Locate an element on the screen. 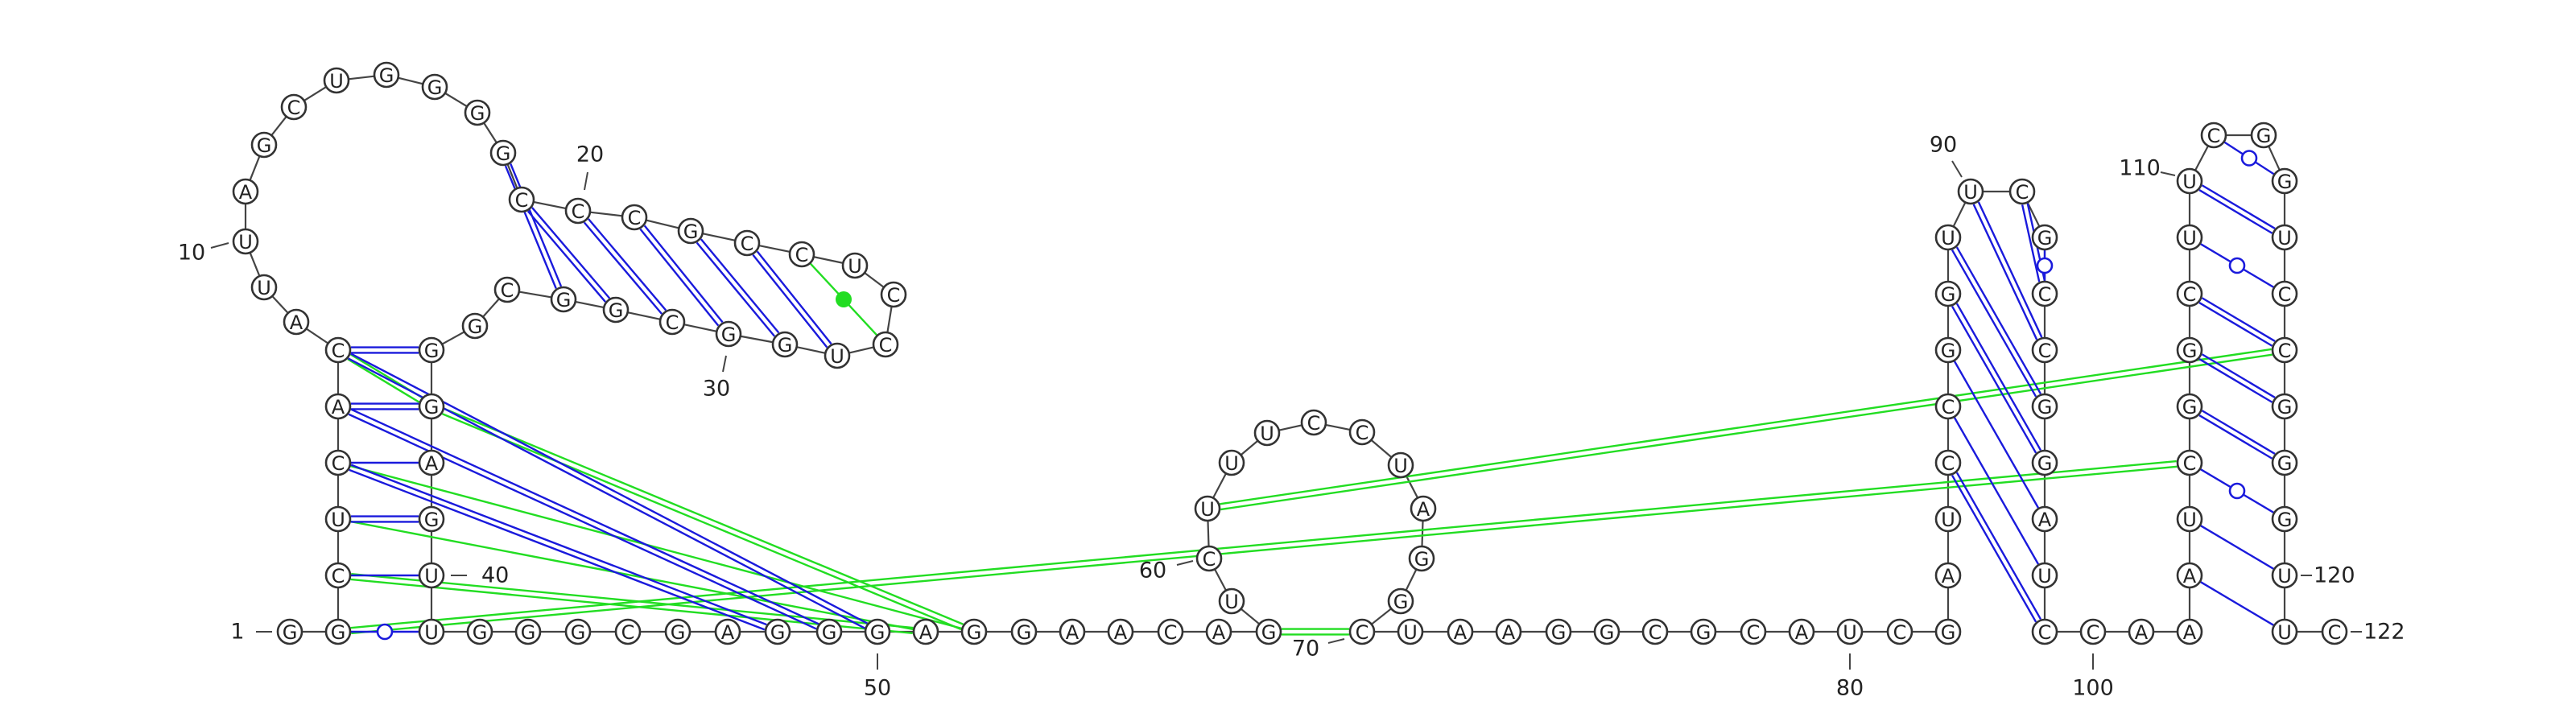 This screenshot has height=709, width=2576. position-label-100: 100 is located at coordinates (2093, 677).